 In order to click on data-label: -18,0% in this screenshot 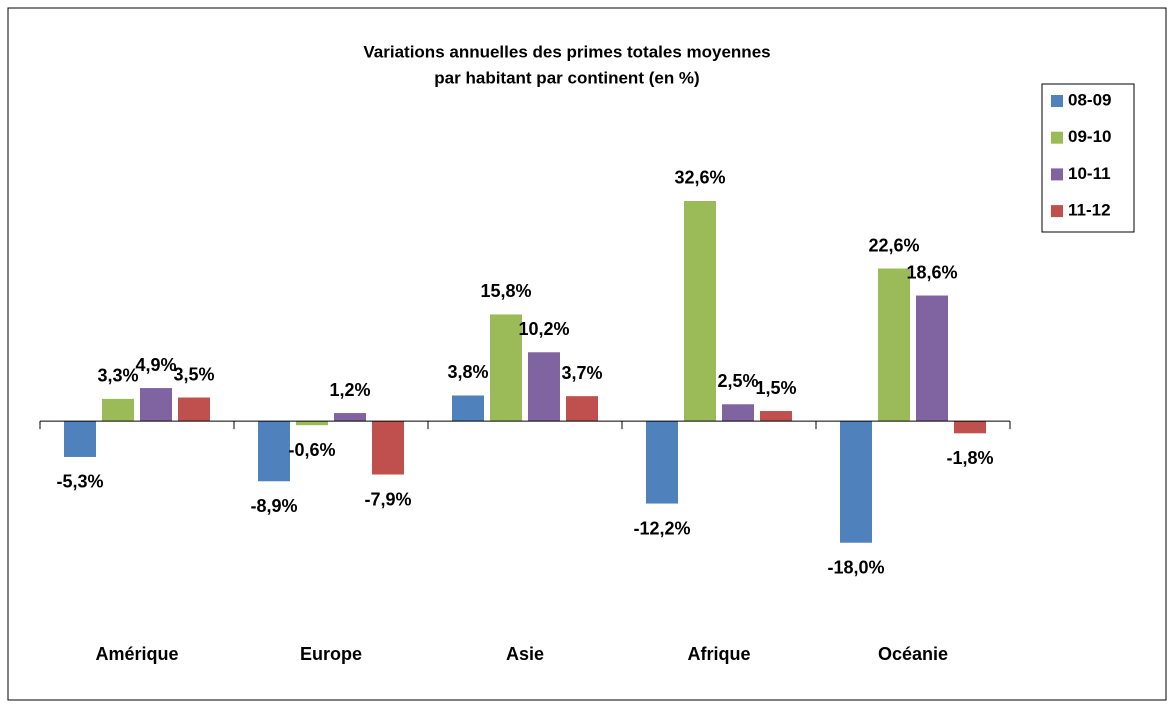, I will do `click(855, 567)`.